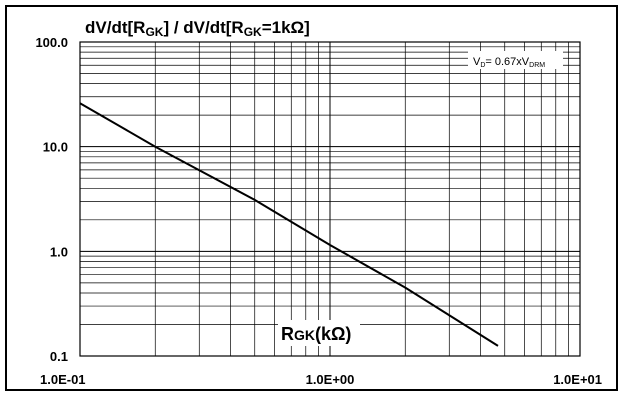  I want to click on y-tick-label: 0.1, so click(59, 356).